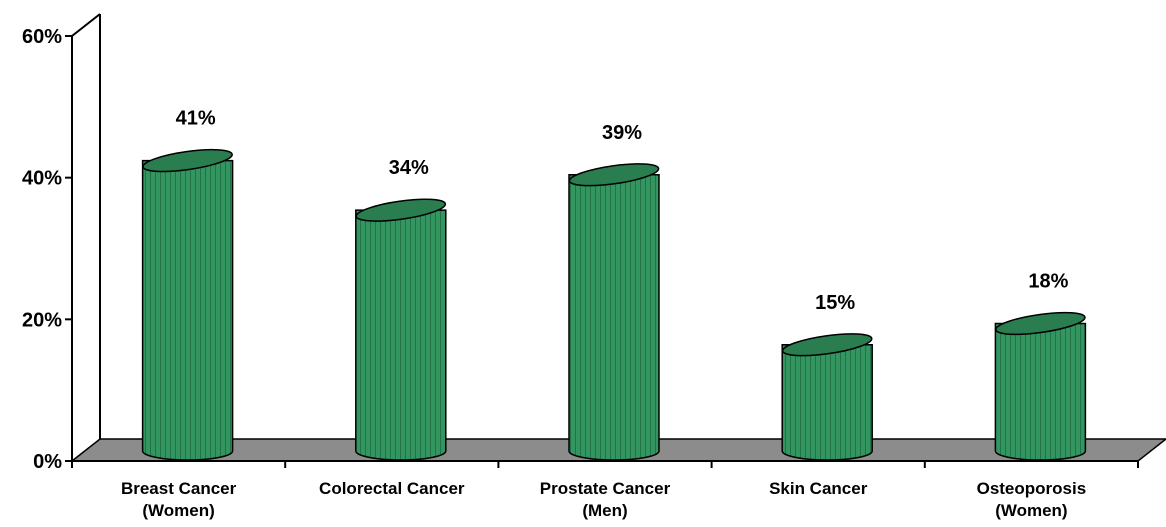  Describe the element at coordinates (604, 510) in the screenshot. I see `x-tick-label: (Men)` at that location.